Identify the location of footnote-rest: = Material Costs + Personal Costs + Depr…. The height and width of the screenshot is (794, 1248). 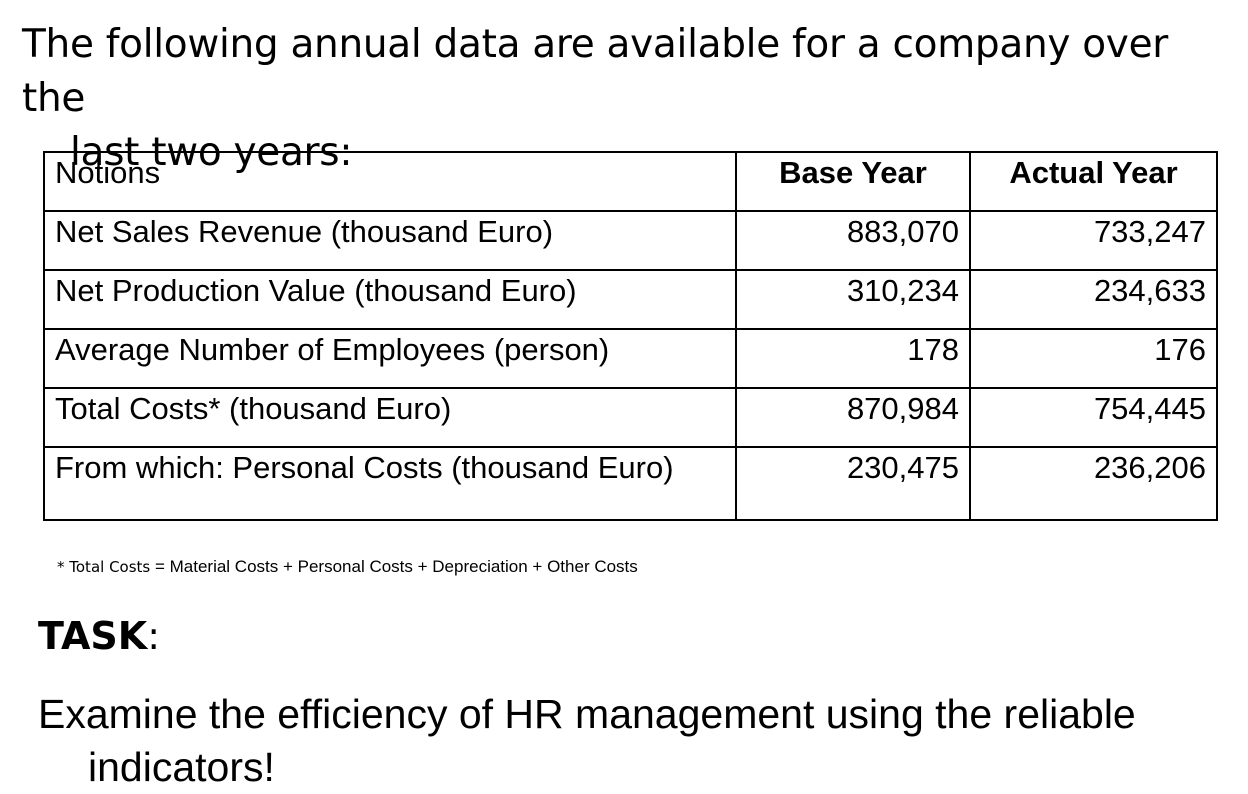
(394, 566).